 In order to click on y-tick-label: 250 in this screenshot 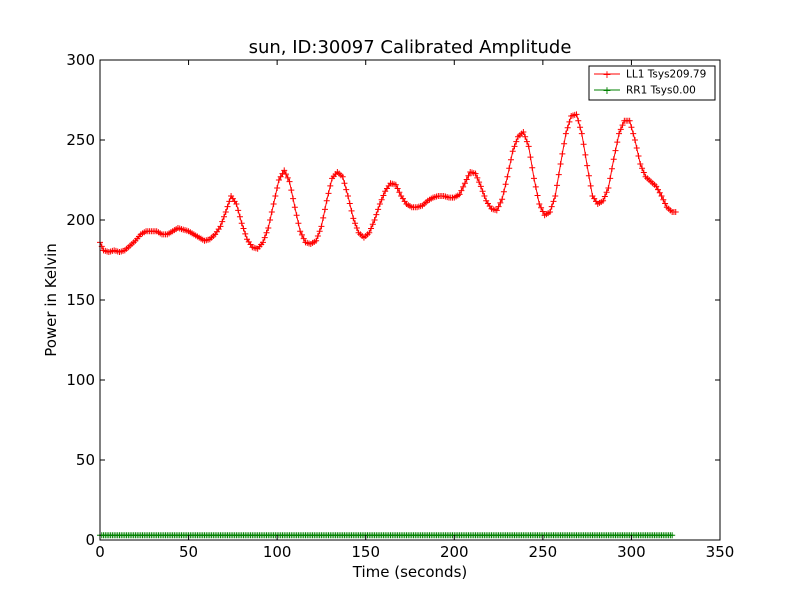, I will do `click(80, 140)`.